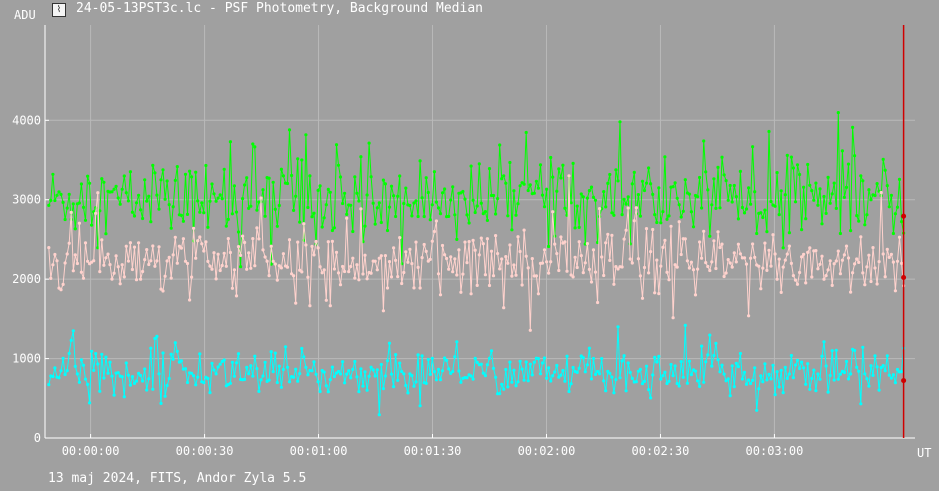  I want to click on light-curve-icon: ⌇, so click(59, 10).